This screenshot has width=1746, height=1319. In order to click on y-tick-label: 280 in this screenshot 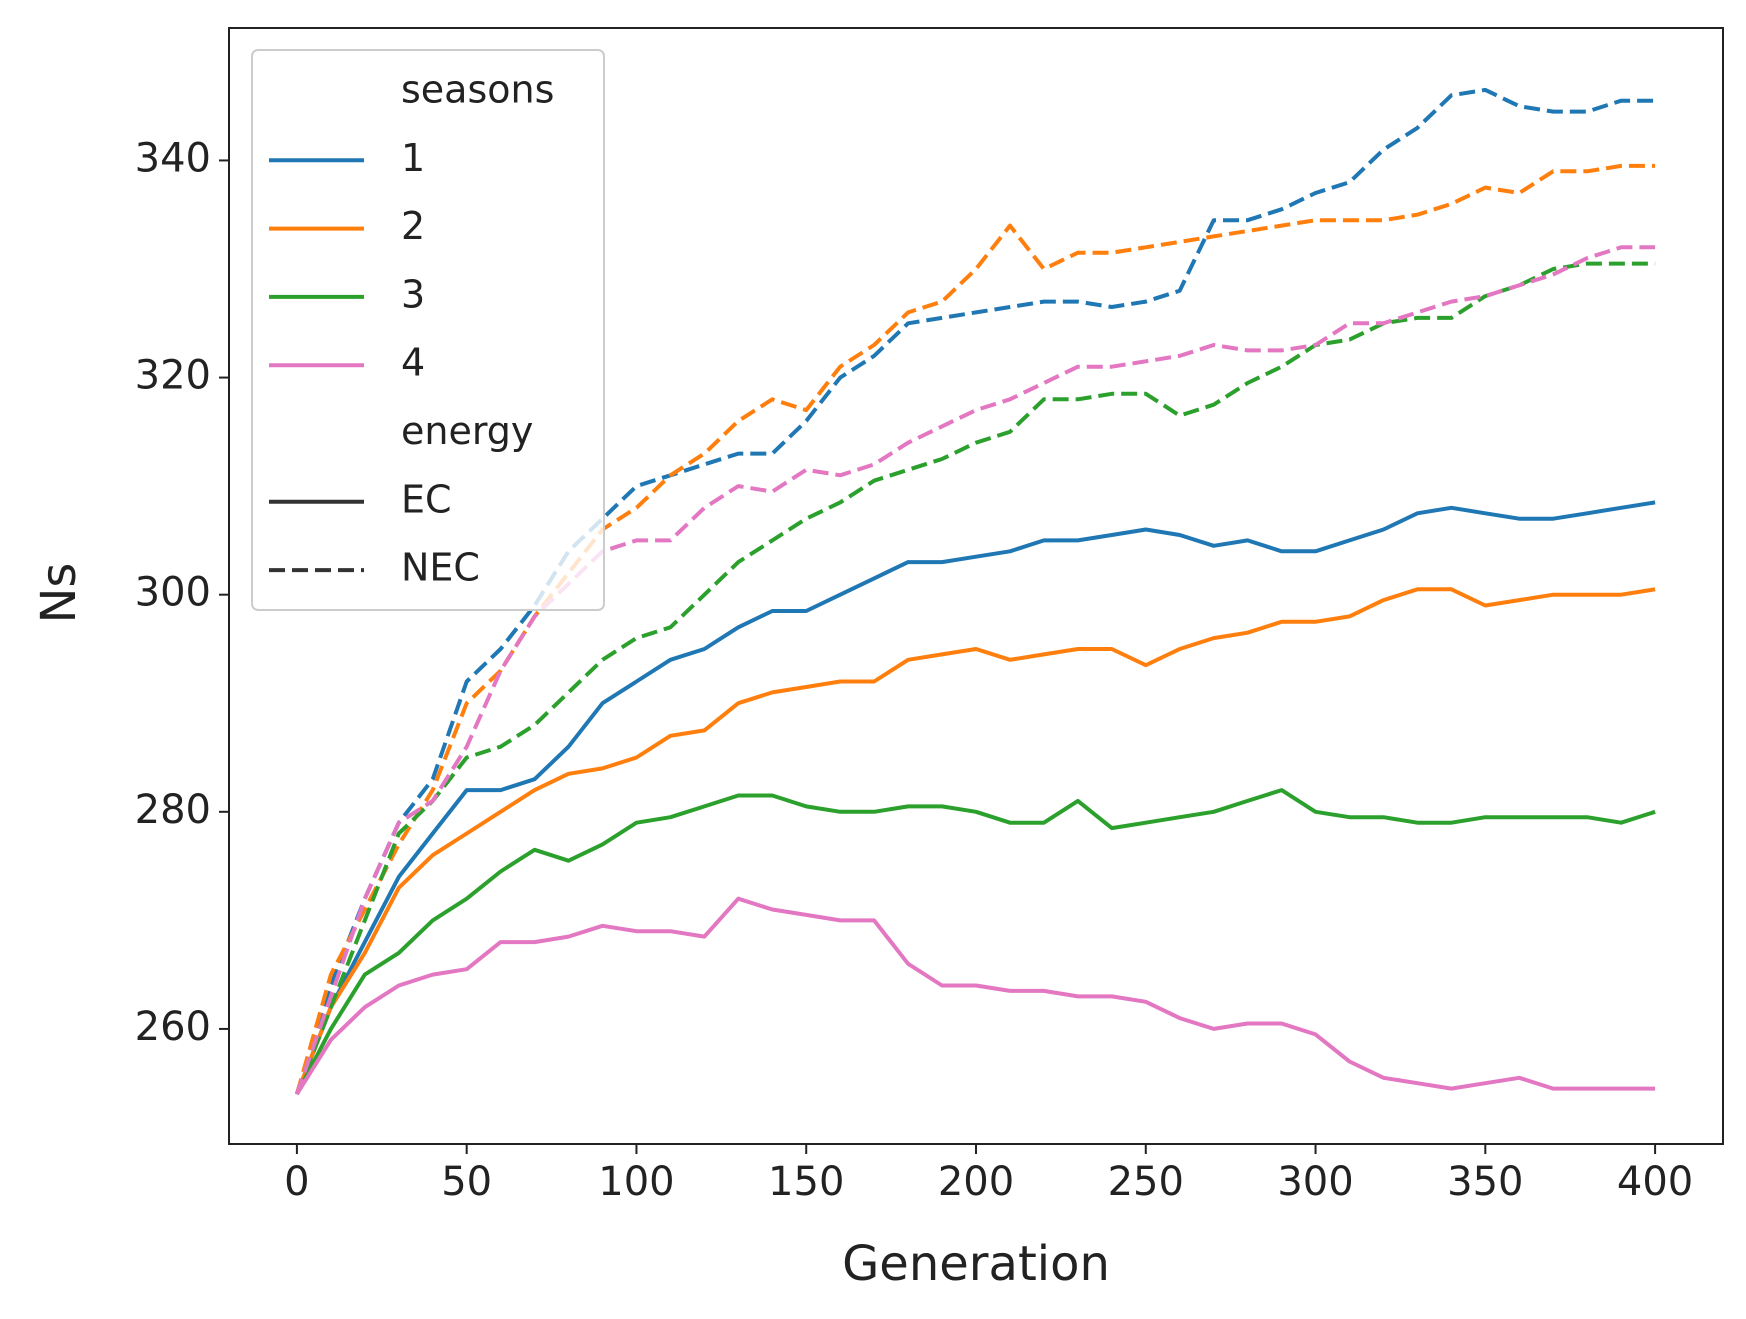, I will do `click(173, 810)`.